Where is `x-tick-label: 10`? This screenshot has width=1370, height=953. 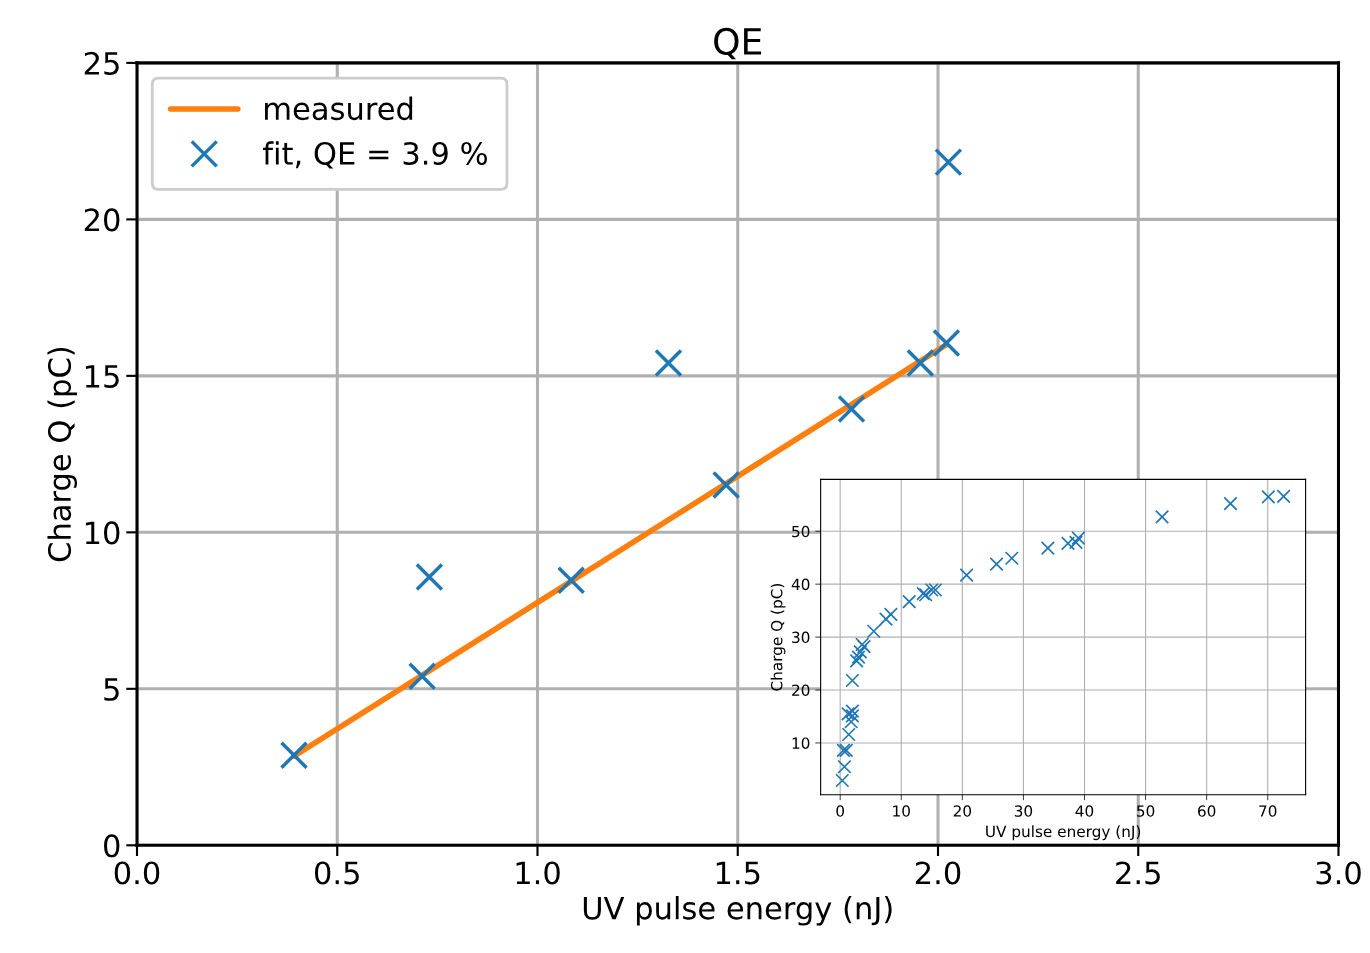 x-tick-label: 10 is located at coordinates (901, 811).